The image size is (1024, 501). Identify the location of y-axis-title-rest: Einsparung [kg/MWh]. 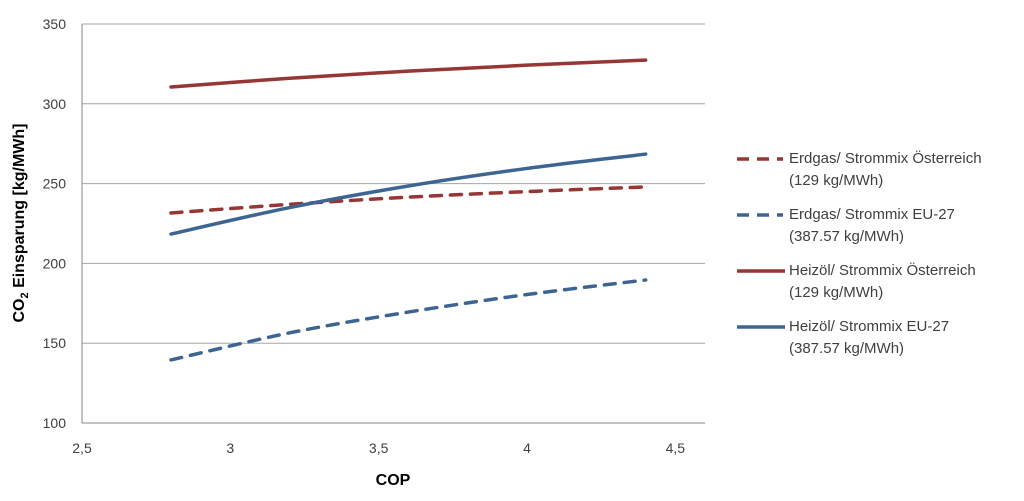
(19, 208).